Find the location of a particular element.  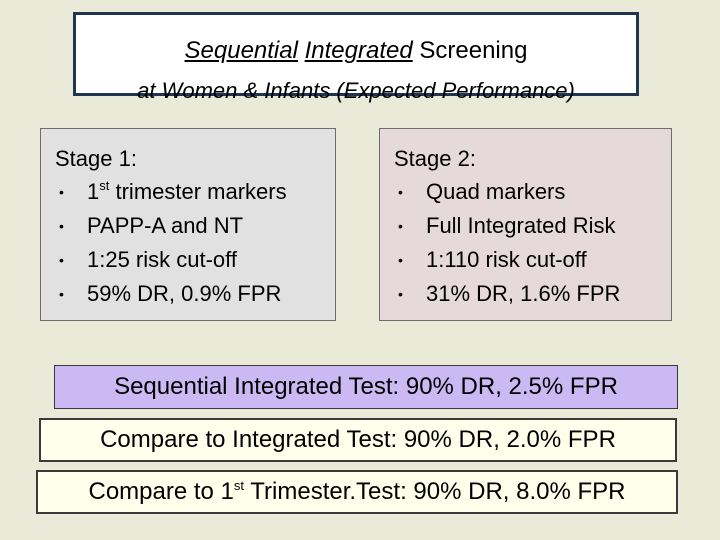

list-item-text: 31% DR, 1.6% FPR is located at coordinates (523, 293).